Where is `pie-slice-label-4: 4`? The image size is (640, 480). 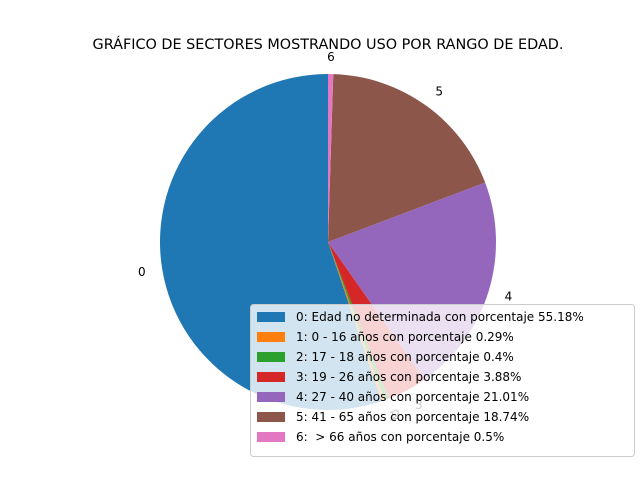 pie-slice-label-4: 4 is located at coordinates (509, 296).